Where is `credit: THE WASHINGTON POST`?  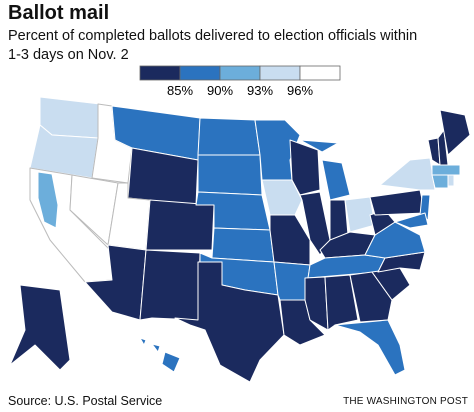
credit: THE WASHINGTON POST is located at coordinates (405, 401).